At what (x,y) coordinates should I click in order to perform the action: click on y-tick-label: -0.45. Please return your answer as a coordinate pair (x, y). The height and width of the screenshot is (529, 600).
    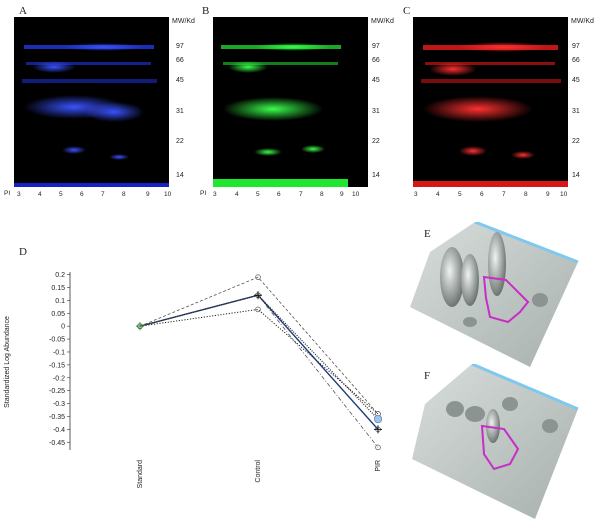
    Looking at the image, I should click on (57, 443).